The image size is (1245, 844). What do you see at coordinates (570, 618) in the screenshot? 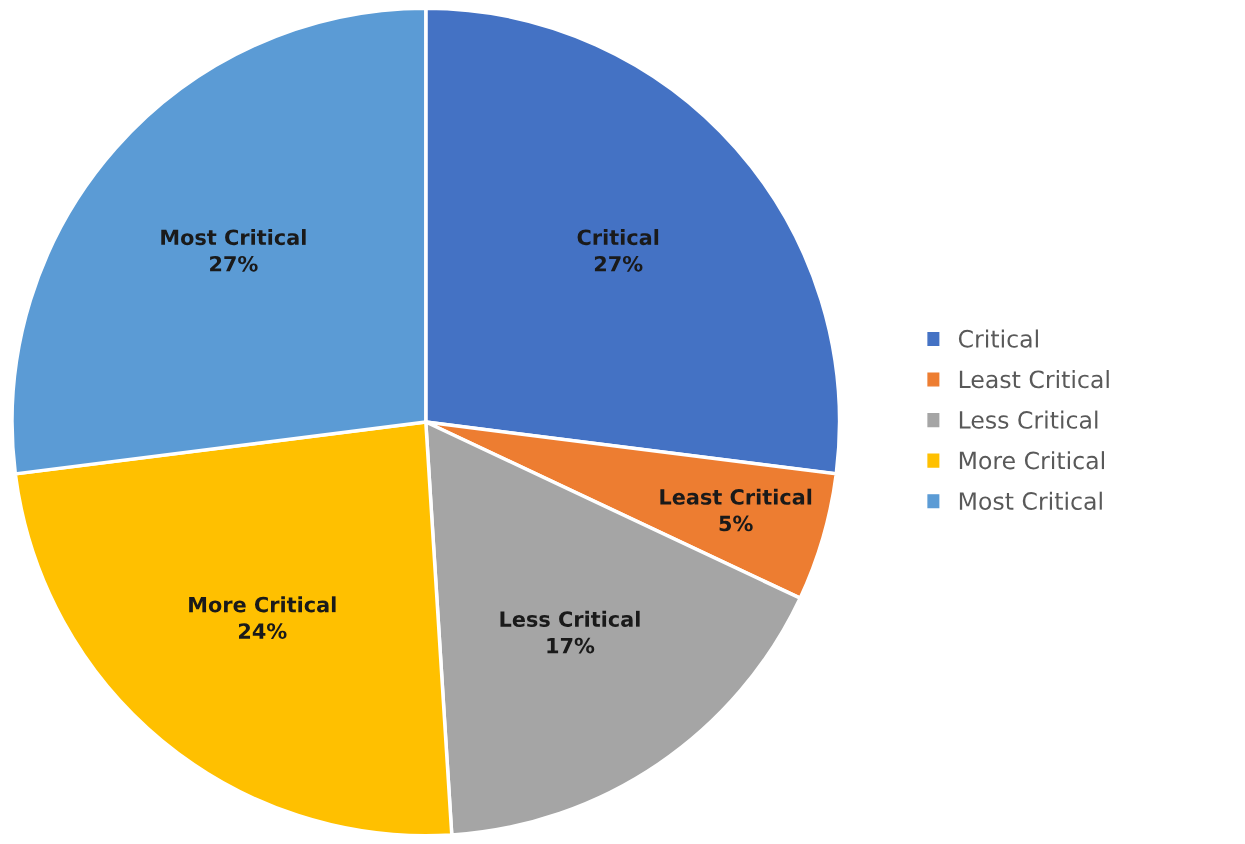
I see `slice-label: Less Critical` at bounding box center [570, 618].